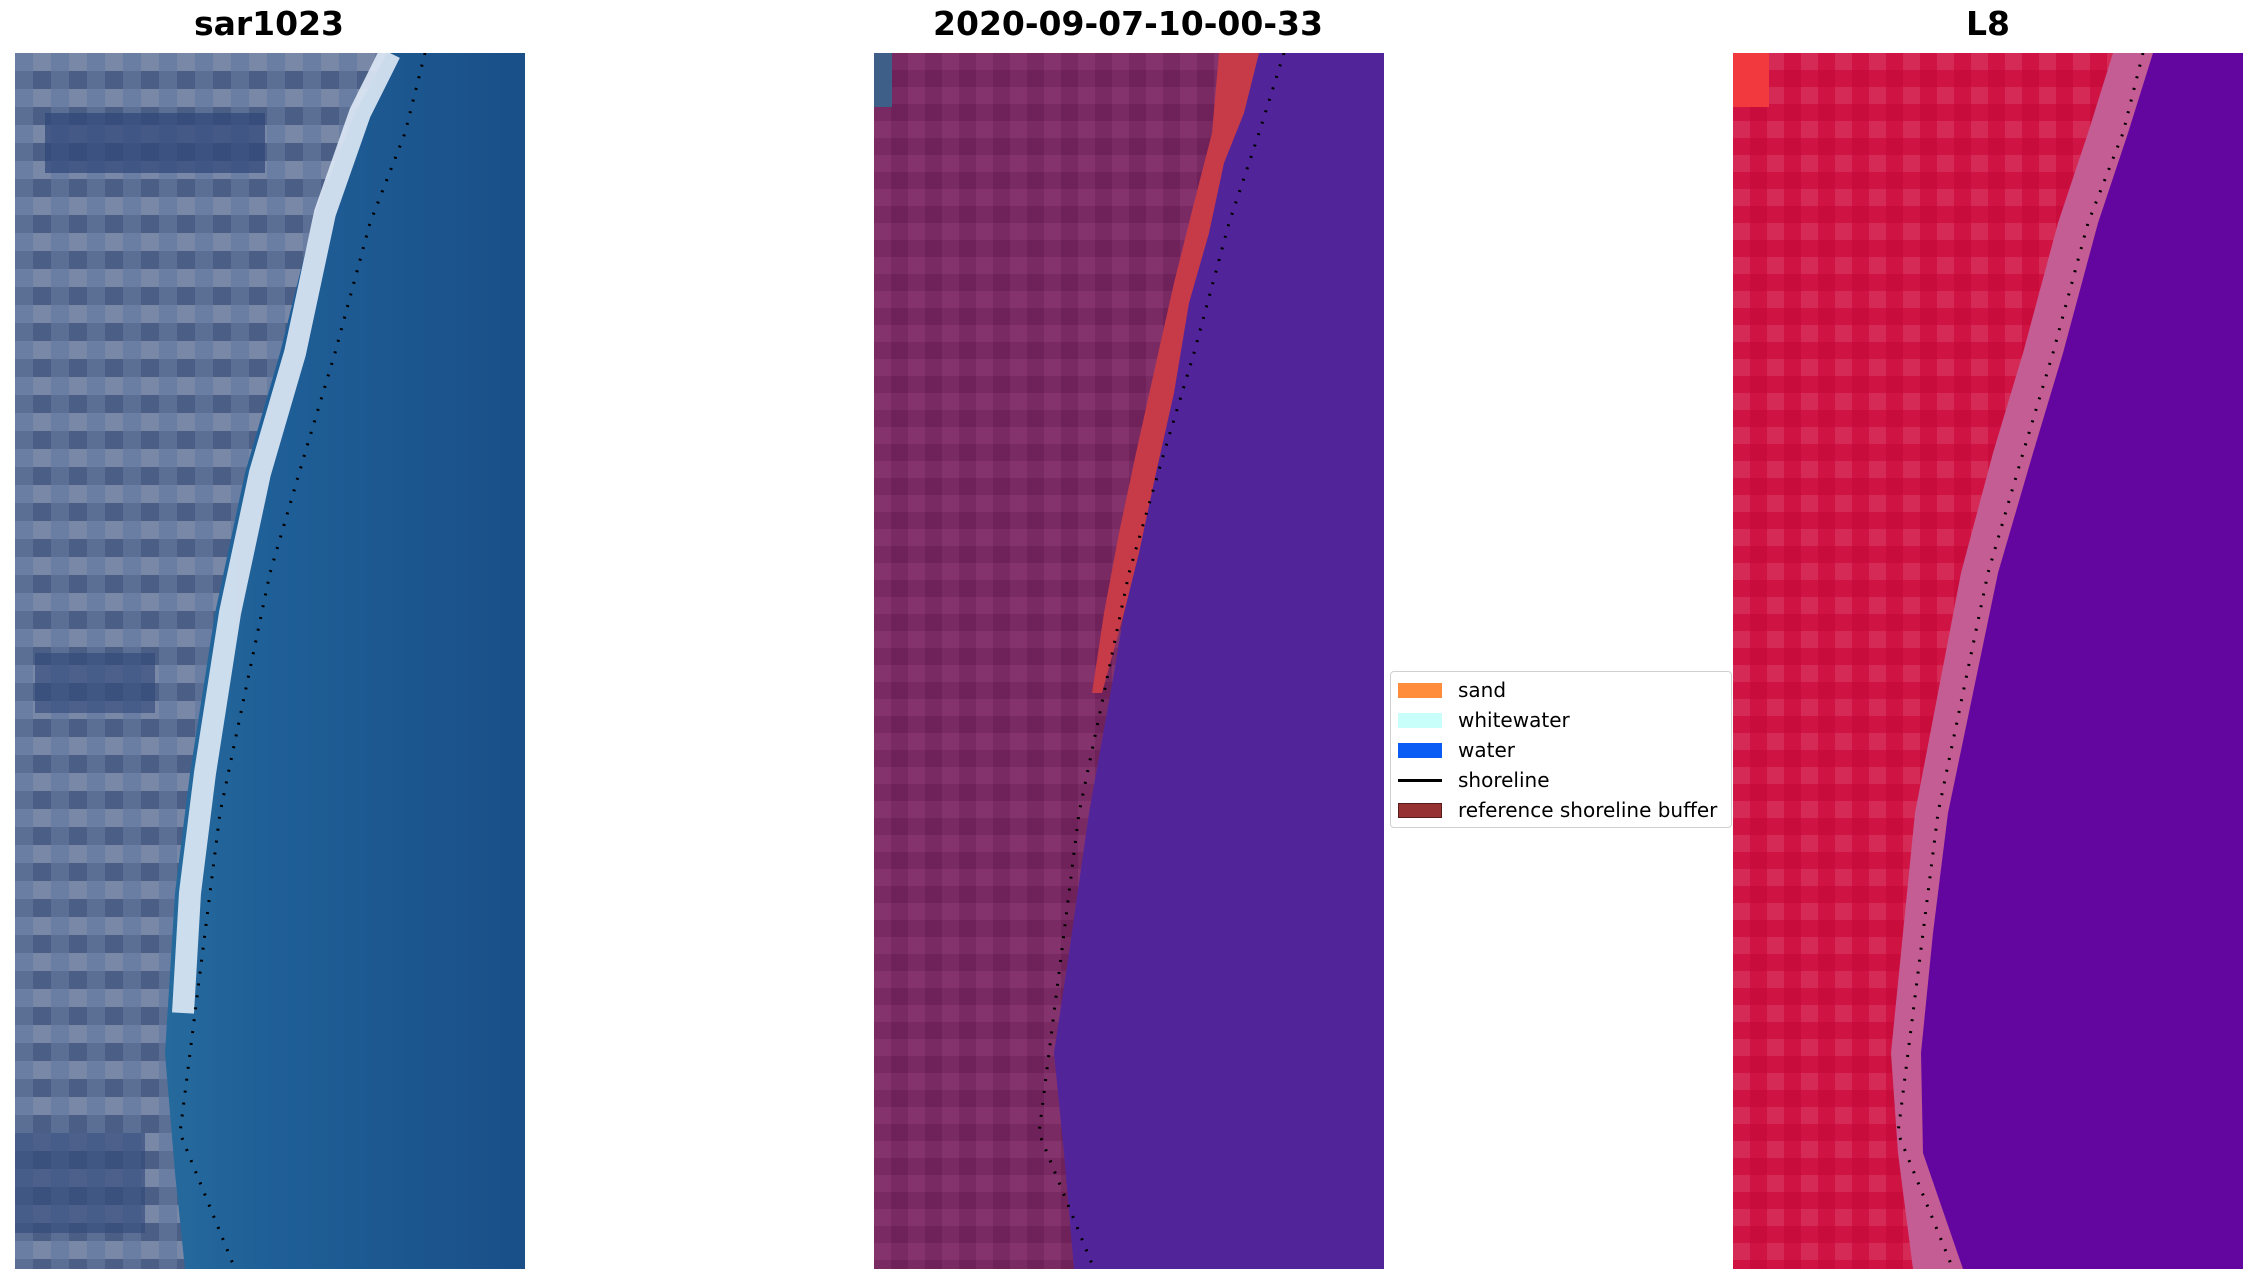  What do you see at coordinates (286, 533) in the screenshot?
I see `rgb-surf-zone` at bounding box center [286, 533].